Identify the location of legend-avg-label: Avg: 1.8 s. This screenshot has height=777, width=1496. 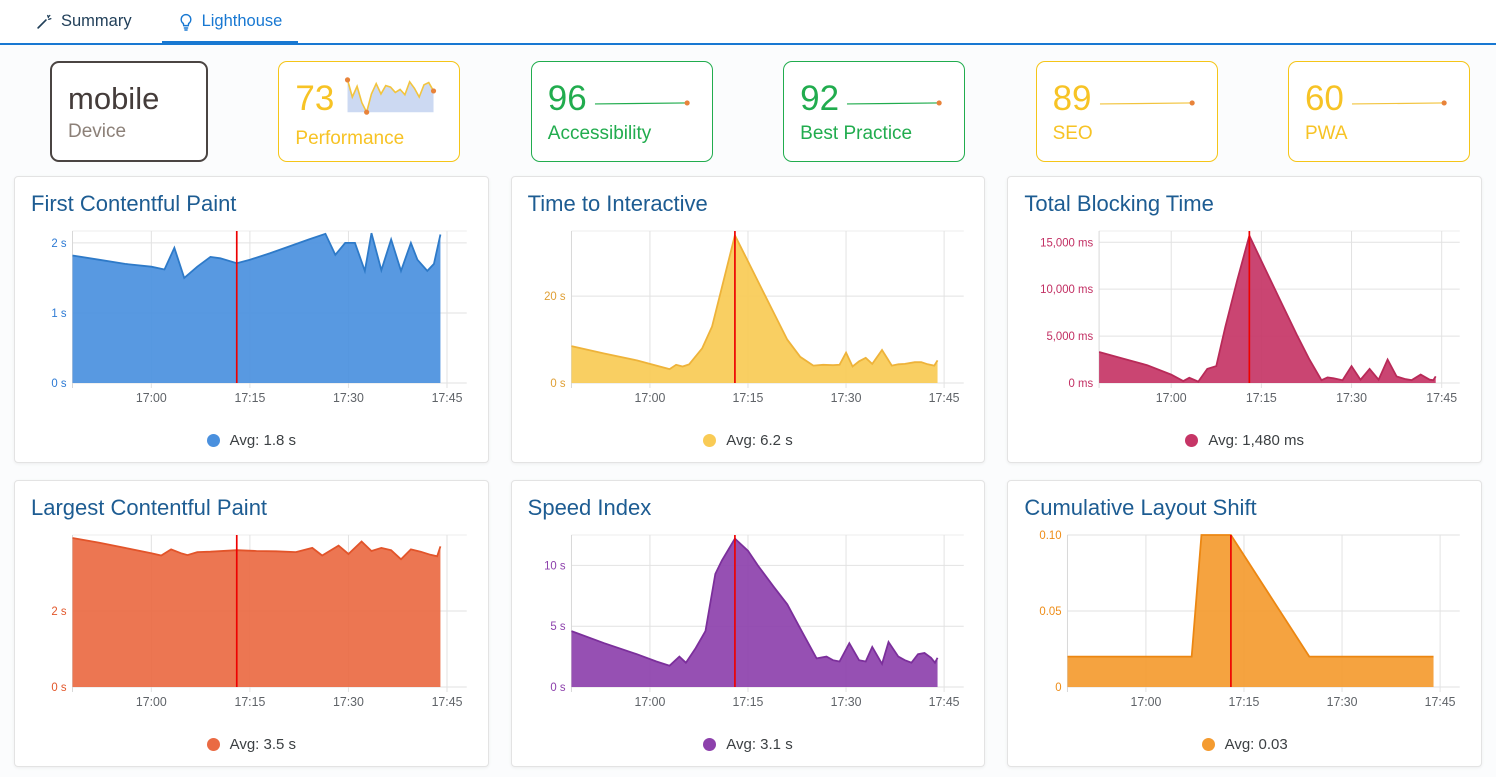
(263, 440).